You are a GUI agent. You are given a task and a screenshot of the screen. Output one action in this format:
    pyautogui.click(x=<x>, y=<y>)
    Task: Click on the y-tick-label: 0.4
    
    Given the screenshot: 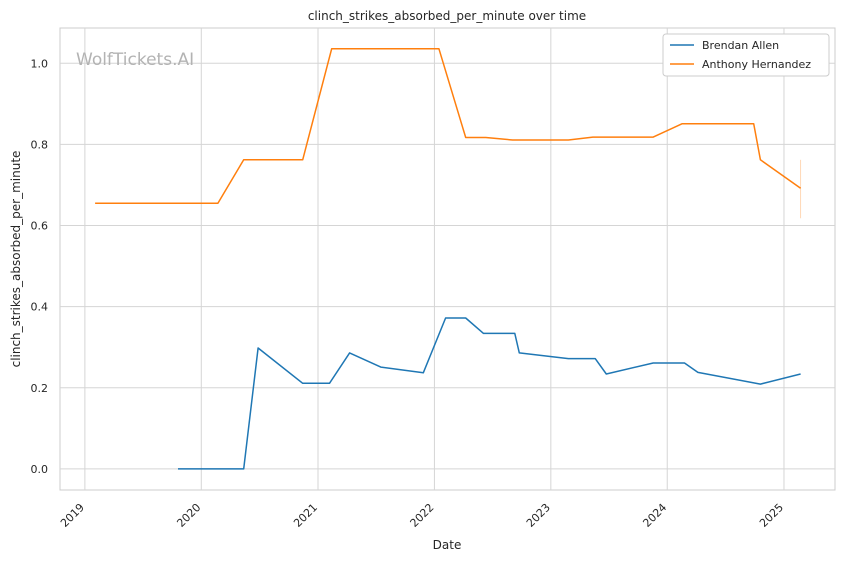 What is the action you would take?
    pyautogui.click(x=40, y=307)
    